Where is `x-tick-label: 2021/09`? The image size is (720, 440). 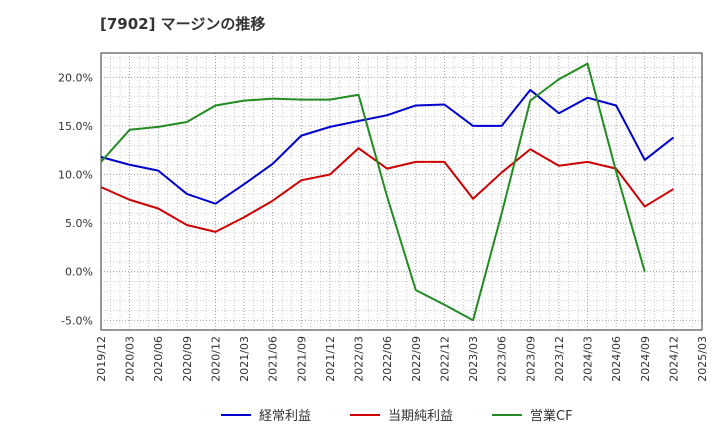 x-tick-label: 2021/09 is located at coordinates (301, 359).